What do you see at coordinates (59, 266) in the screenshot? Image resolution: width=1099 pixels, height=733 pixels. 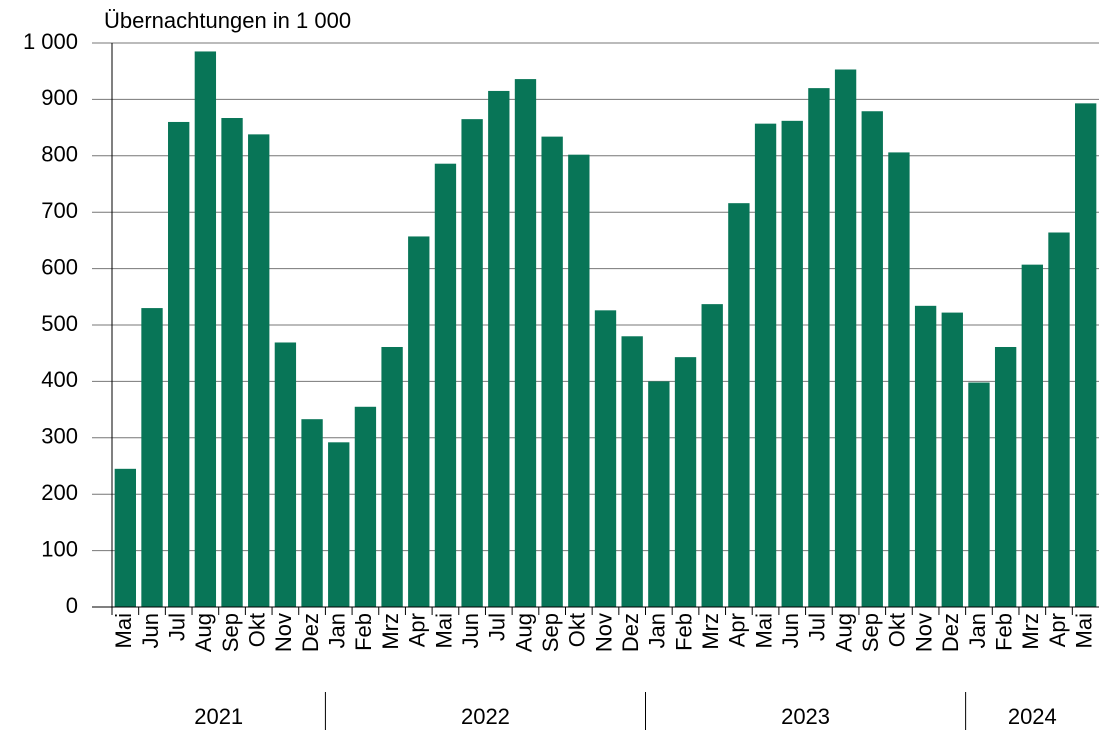 I see `y-tick-label: 600` at bounding box center [59, 266].